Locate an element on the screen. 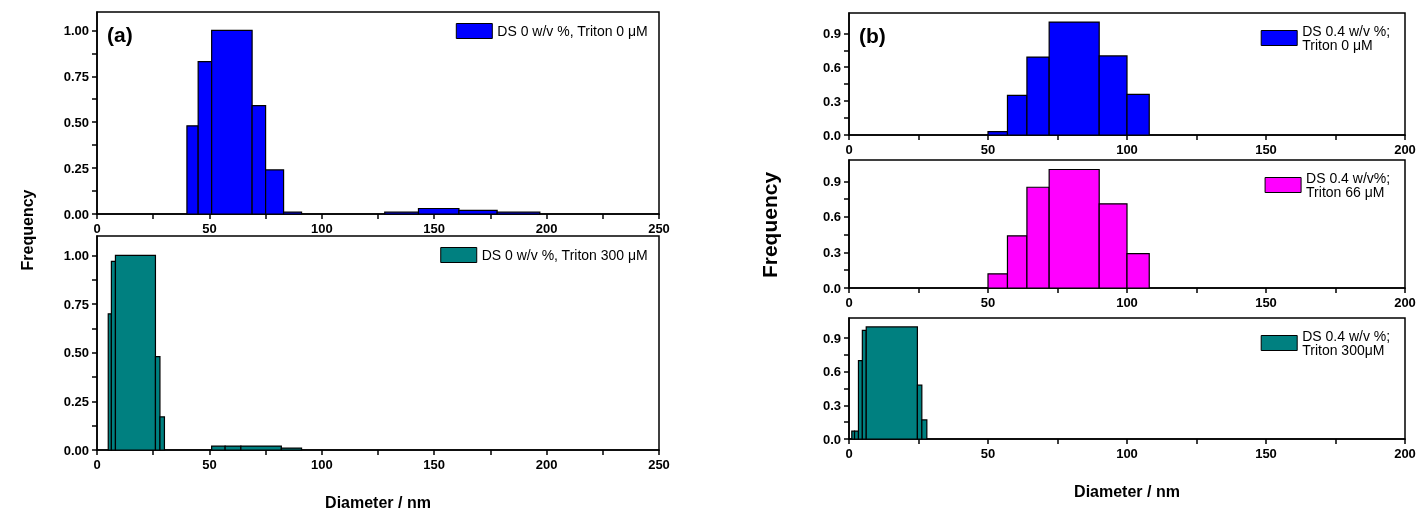 This screenshot has width=1427, height=522. legend-label: DS 0 w/v %, Triton 0 μM is located at coordinates (572, 31).